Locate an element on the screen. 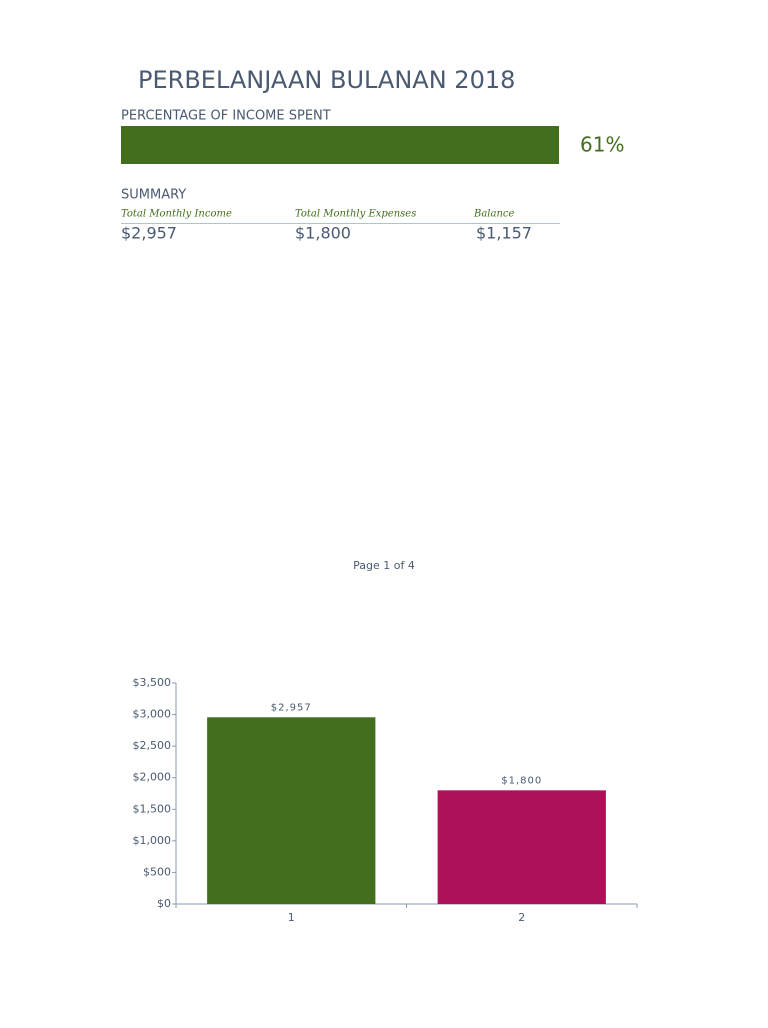 This screenshot has height=1028, width=768. x-tick-label: 2 is located at coordinates (521, 917).